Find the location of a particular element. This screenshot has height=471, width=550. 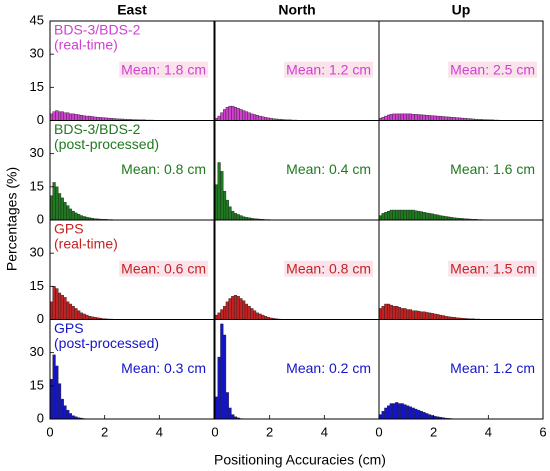

column-title: North is located at coordinates (296, 10).